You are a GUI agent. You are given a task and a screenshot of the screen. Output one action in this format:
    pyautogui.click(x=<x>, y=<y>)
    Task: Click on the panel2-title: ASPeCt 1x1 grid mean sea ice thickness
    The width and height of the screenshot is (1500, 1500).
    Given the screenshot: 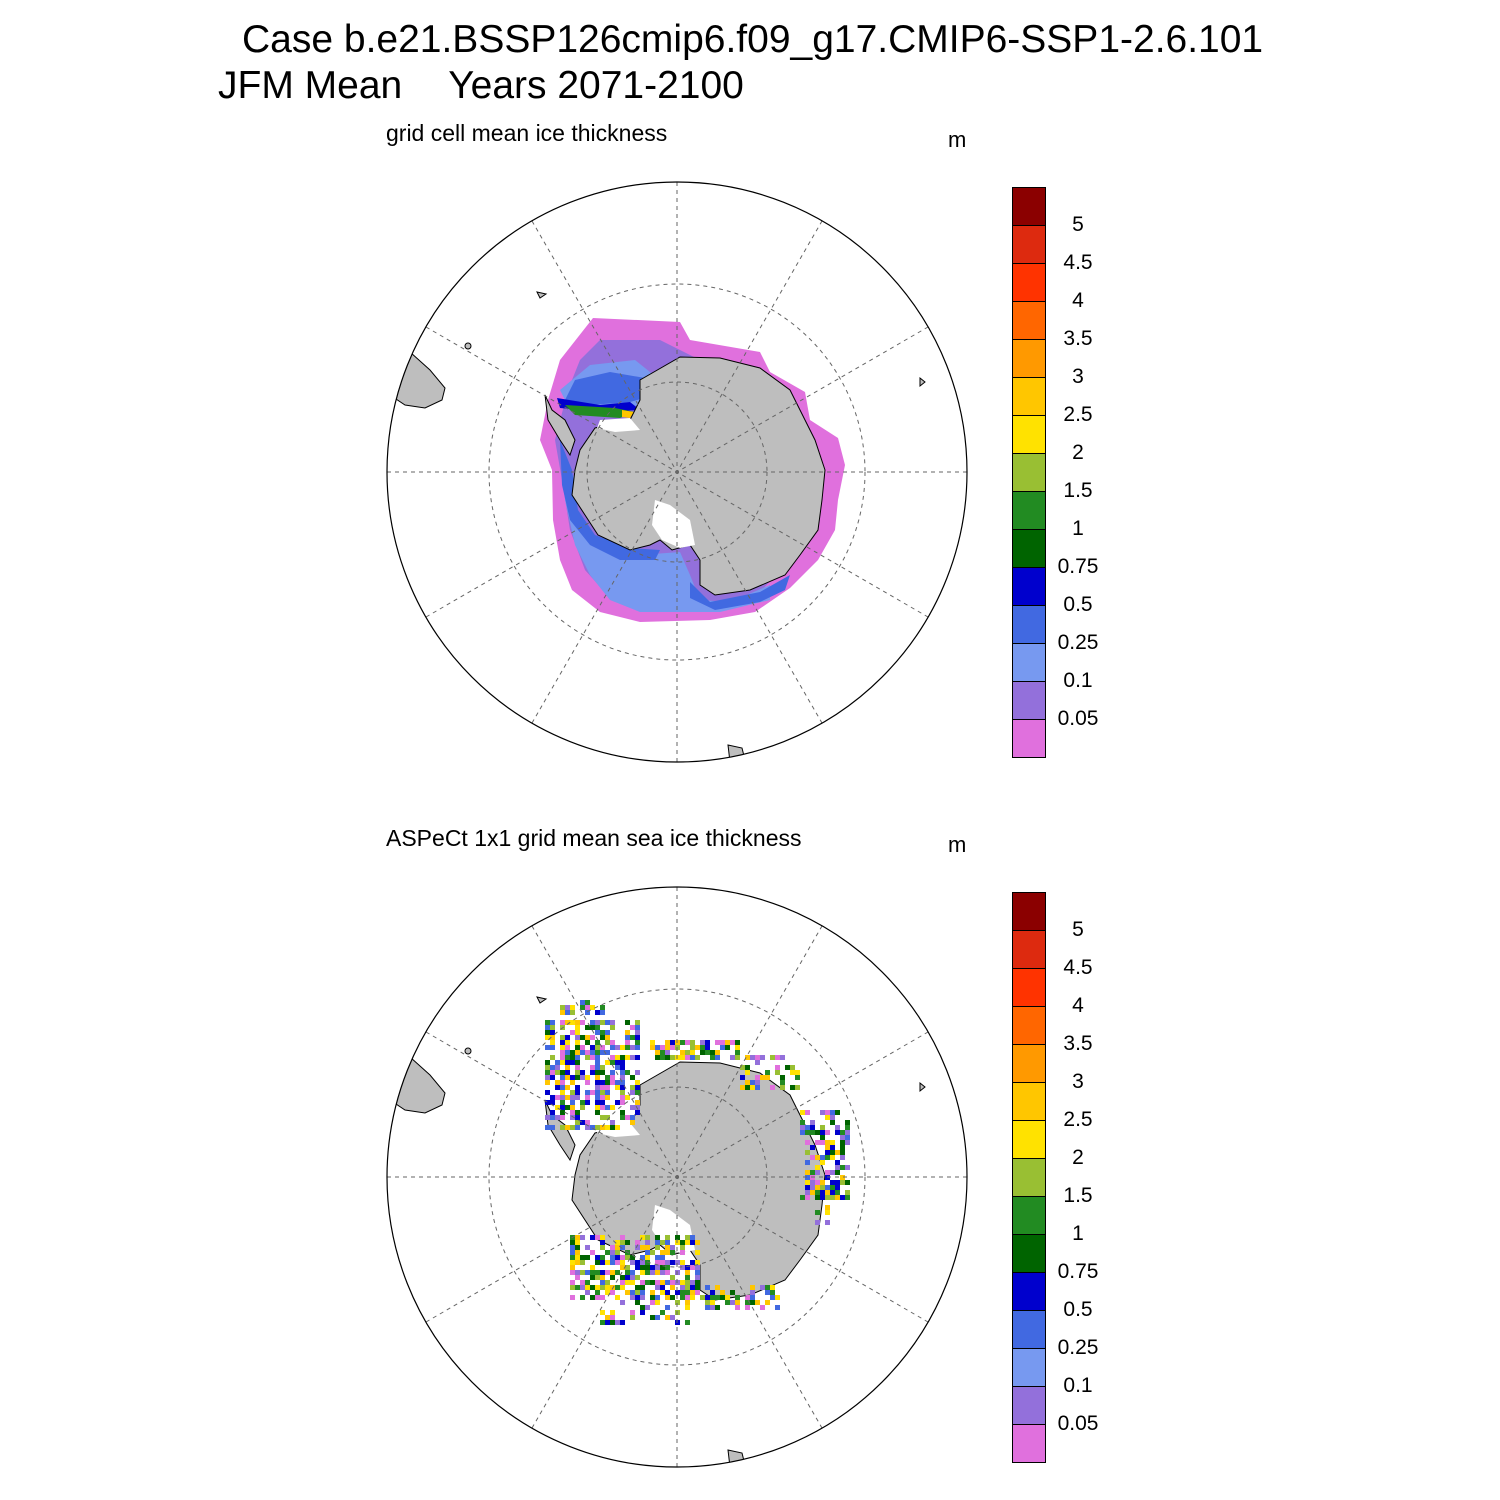 What is the action you would take?
    pyautogui.click(x=594, y=838)
    